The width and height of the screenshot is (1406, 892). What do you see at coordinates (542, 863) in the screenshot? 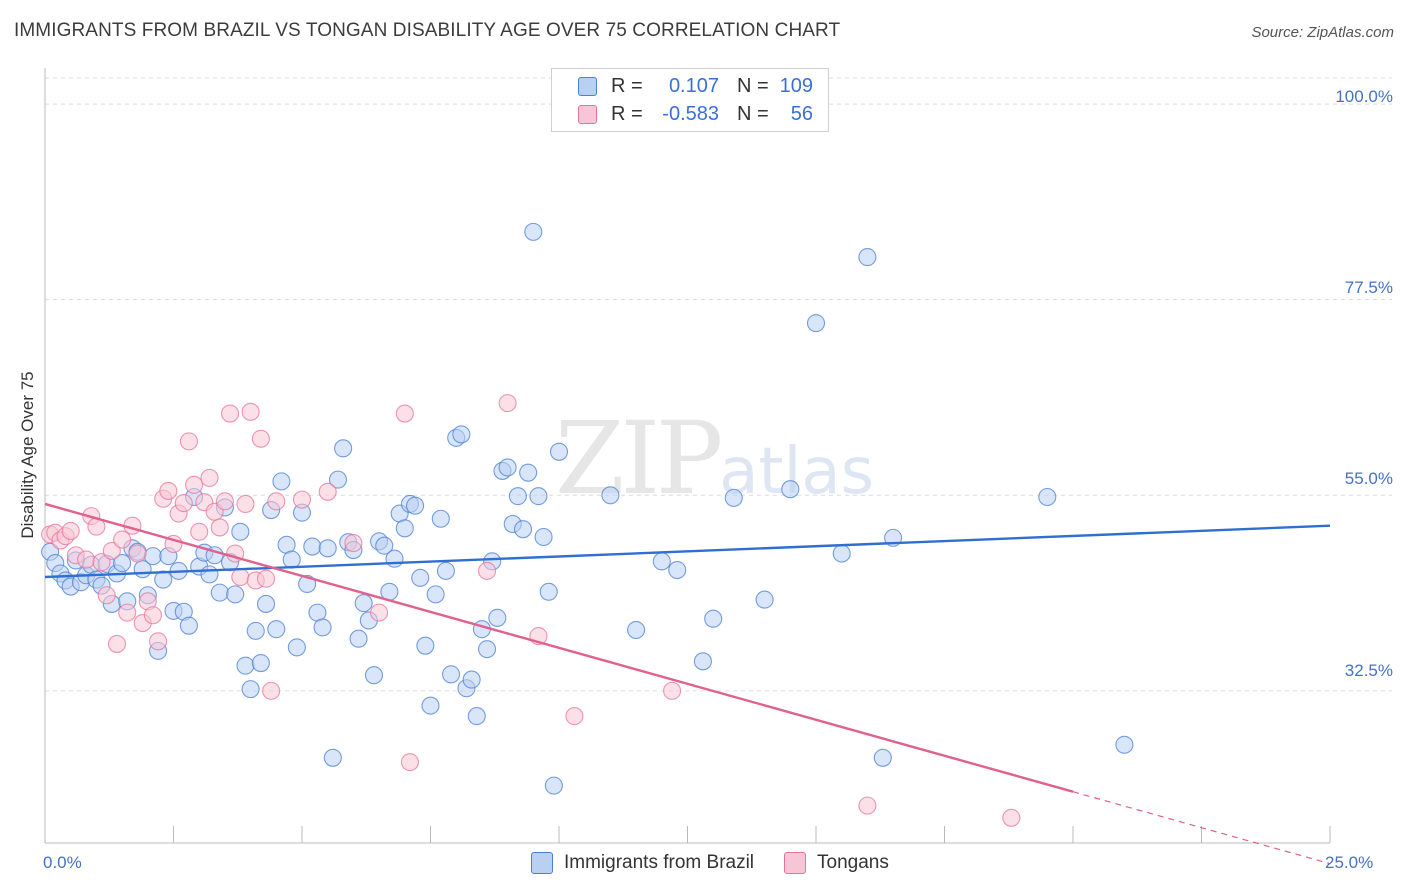
I see `brazil-legend-swatch` at bounding box center [542, 863].